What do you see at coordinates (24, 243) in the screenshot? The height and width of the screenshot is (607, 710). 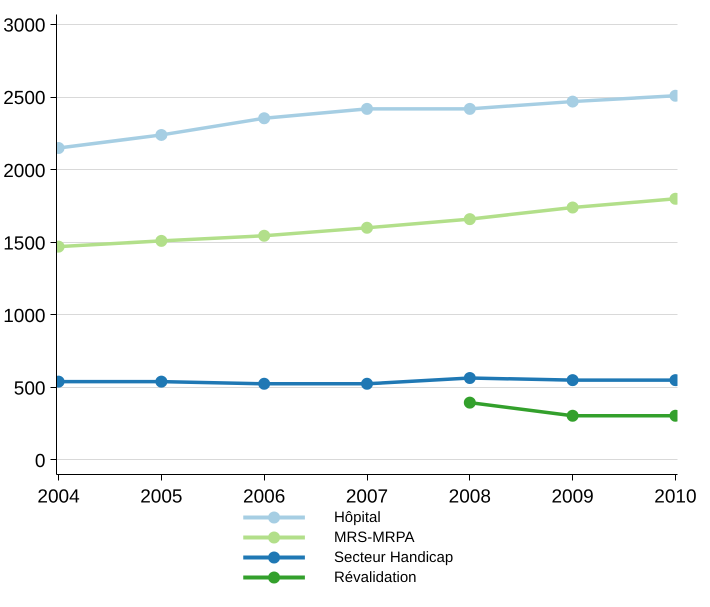 I see `y-tick-label: 1500` at bounding box center [24, 243].